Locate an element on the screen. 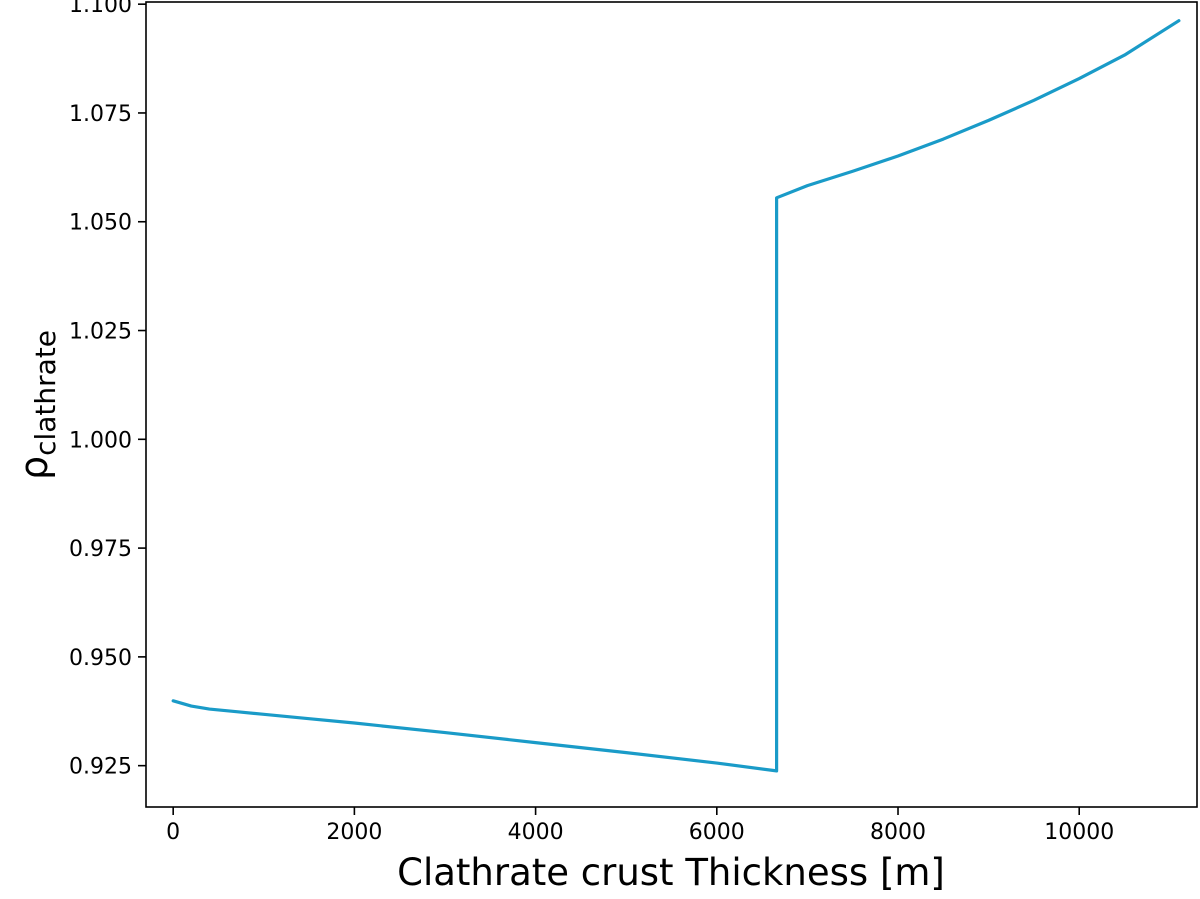 The height and width of the screenshot is (899, 1200). y-tick-label: 1.000 is located at coordinates (100, 440).